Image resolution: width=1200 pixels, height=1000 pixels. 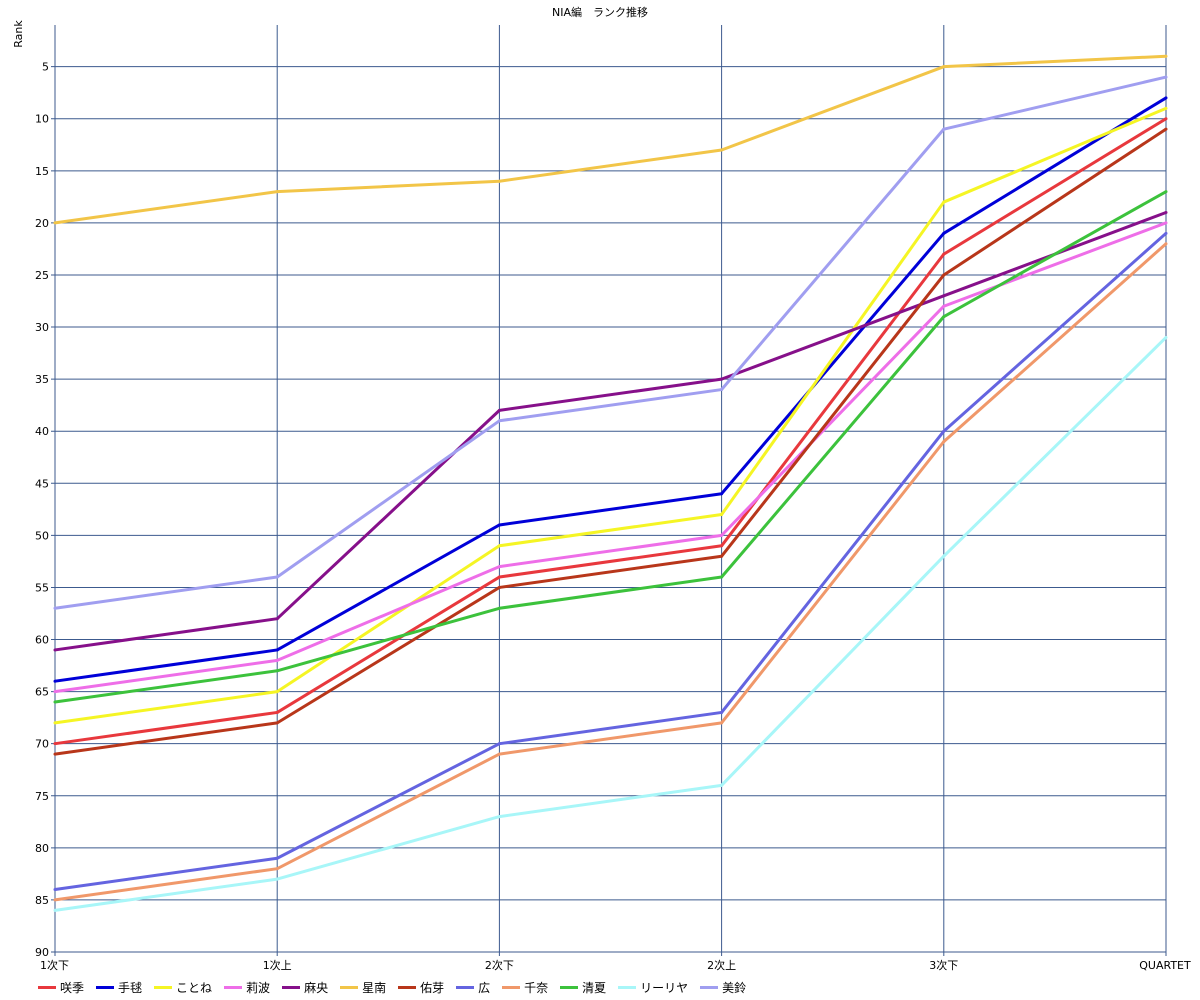 I want to click on legend-item: 千奈, so click(x=525, y=987).